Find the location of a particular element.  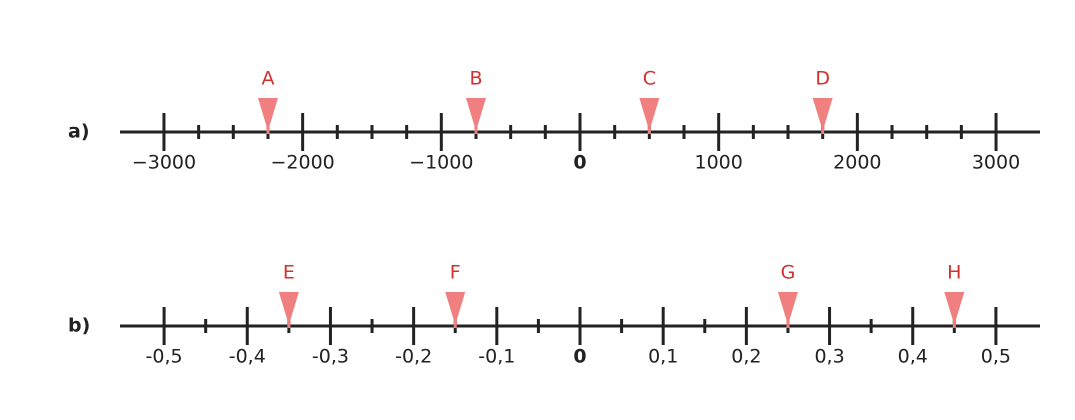

marker-label: F is located at coordinates (455, 273).